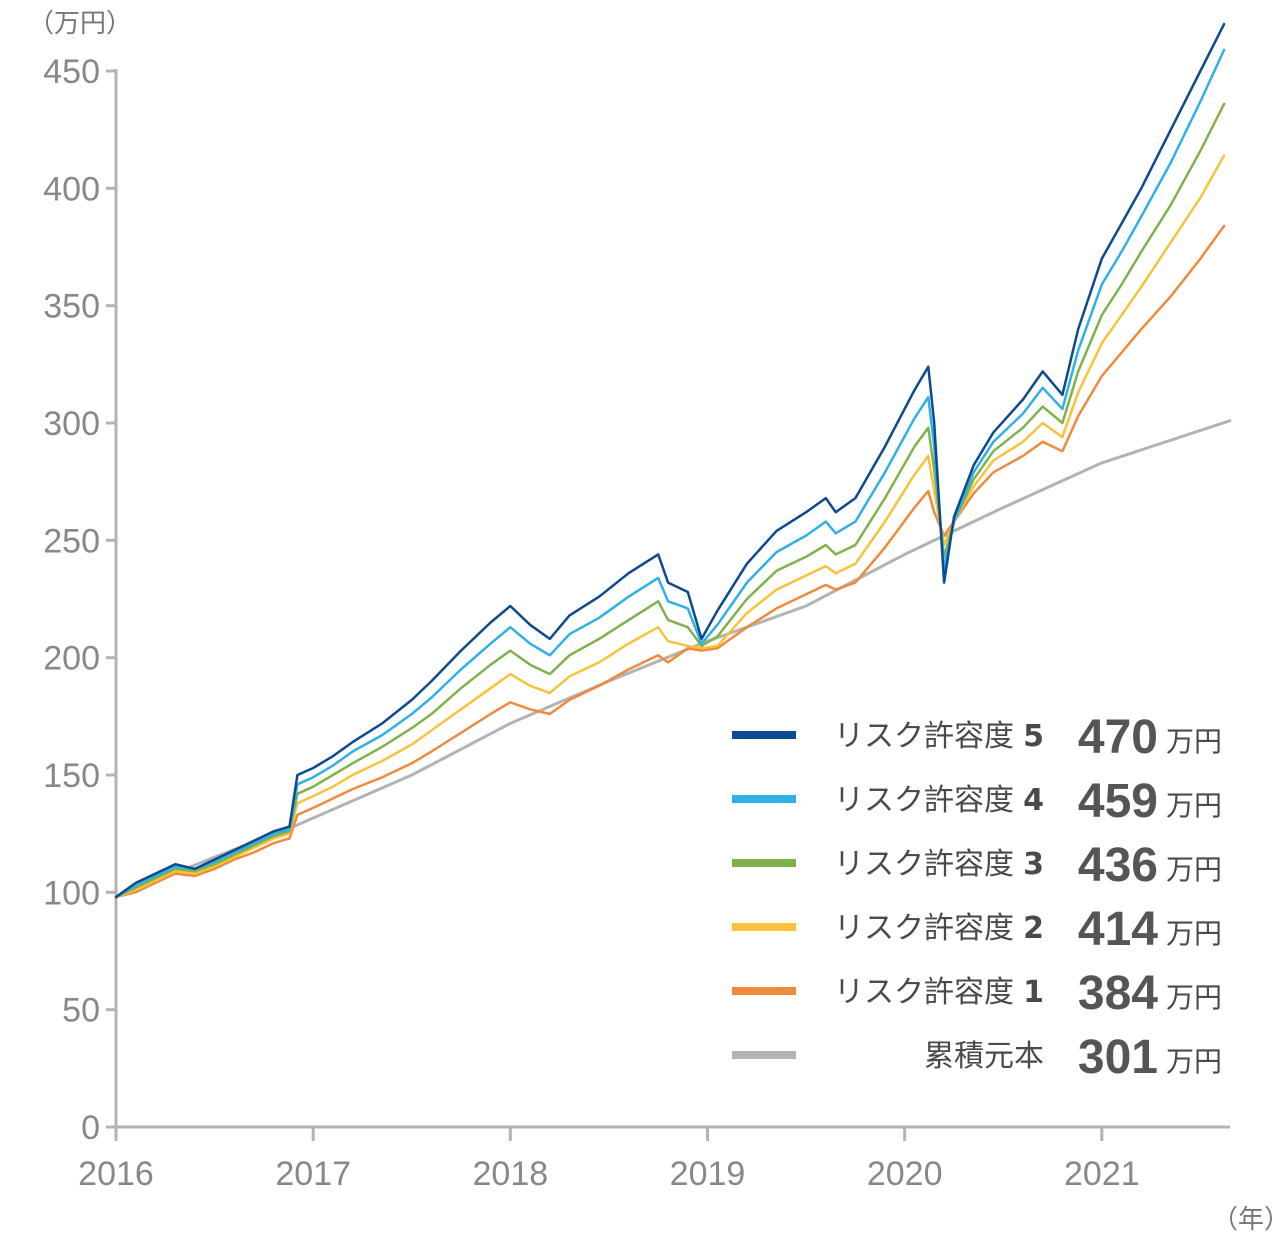 The width and height of the screenshot is (1280, 1240). Describe the element at coordinates (71, 424) in the screenshot. I see `y-tick-label: 300` at that location.